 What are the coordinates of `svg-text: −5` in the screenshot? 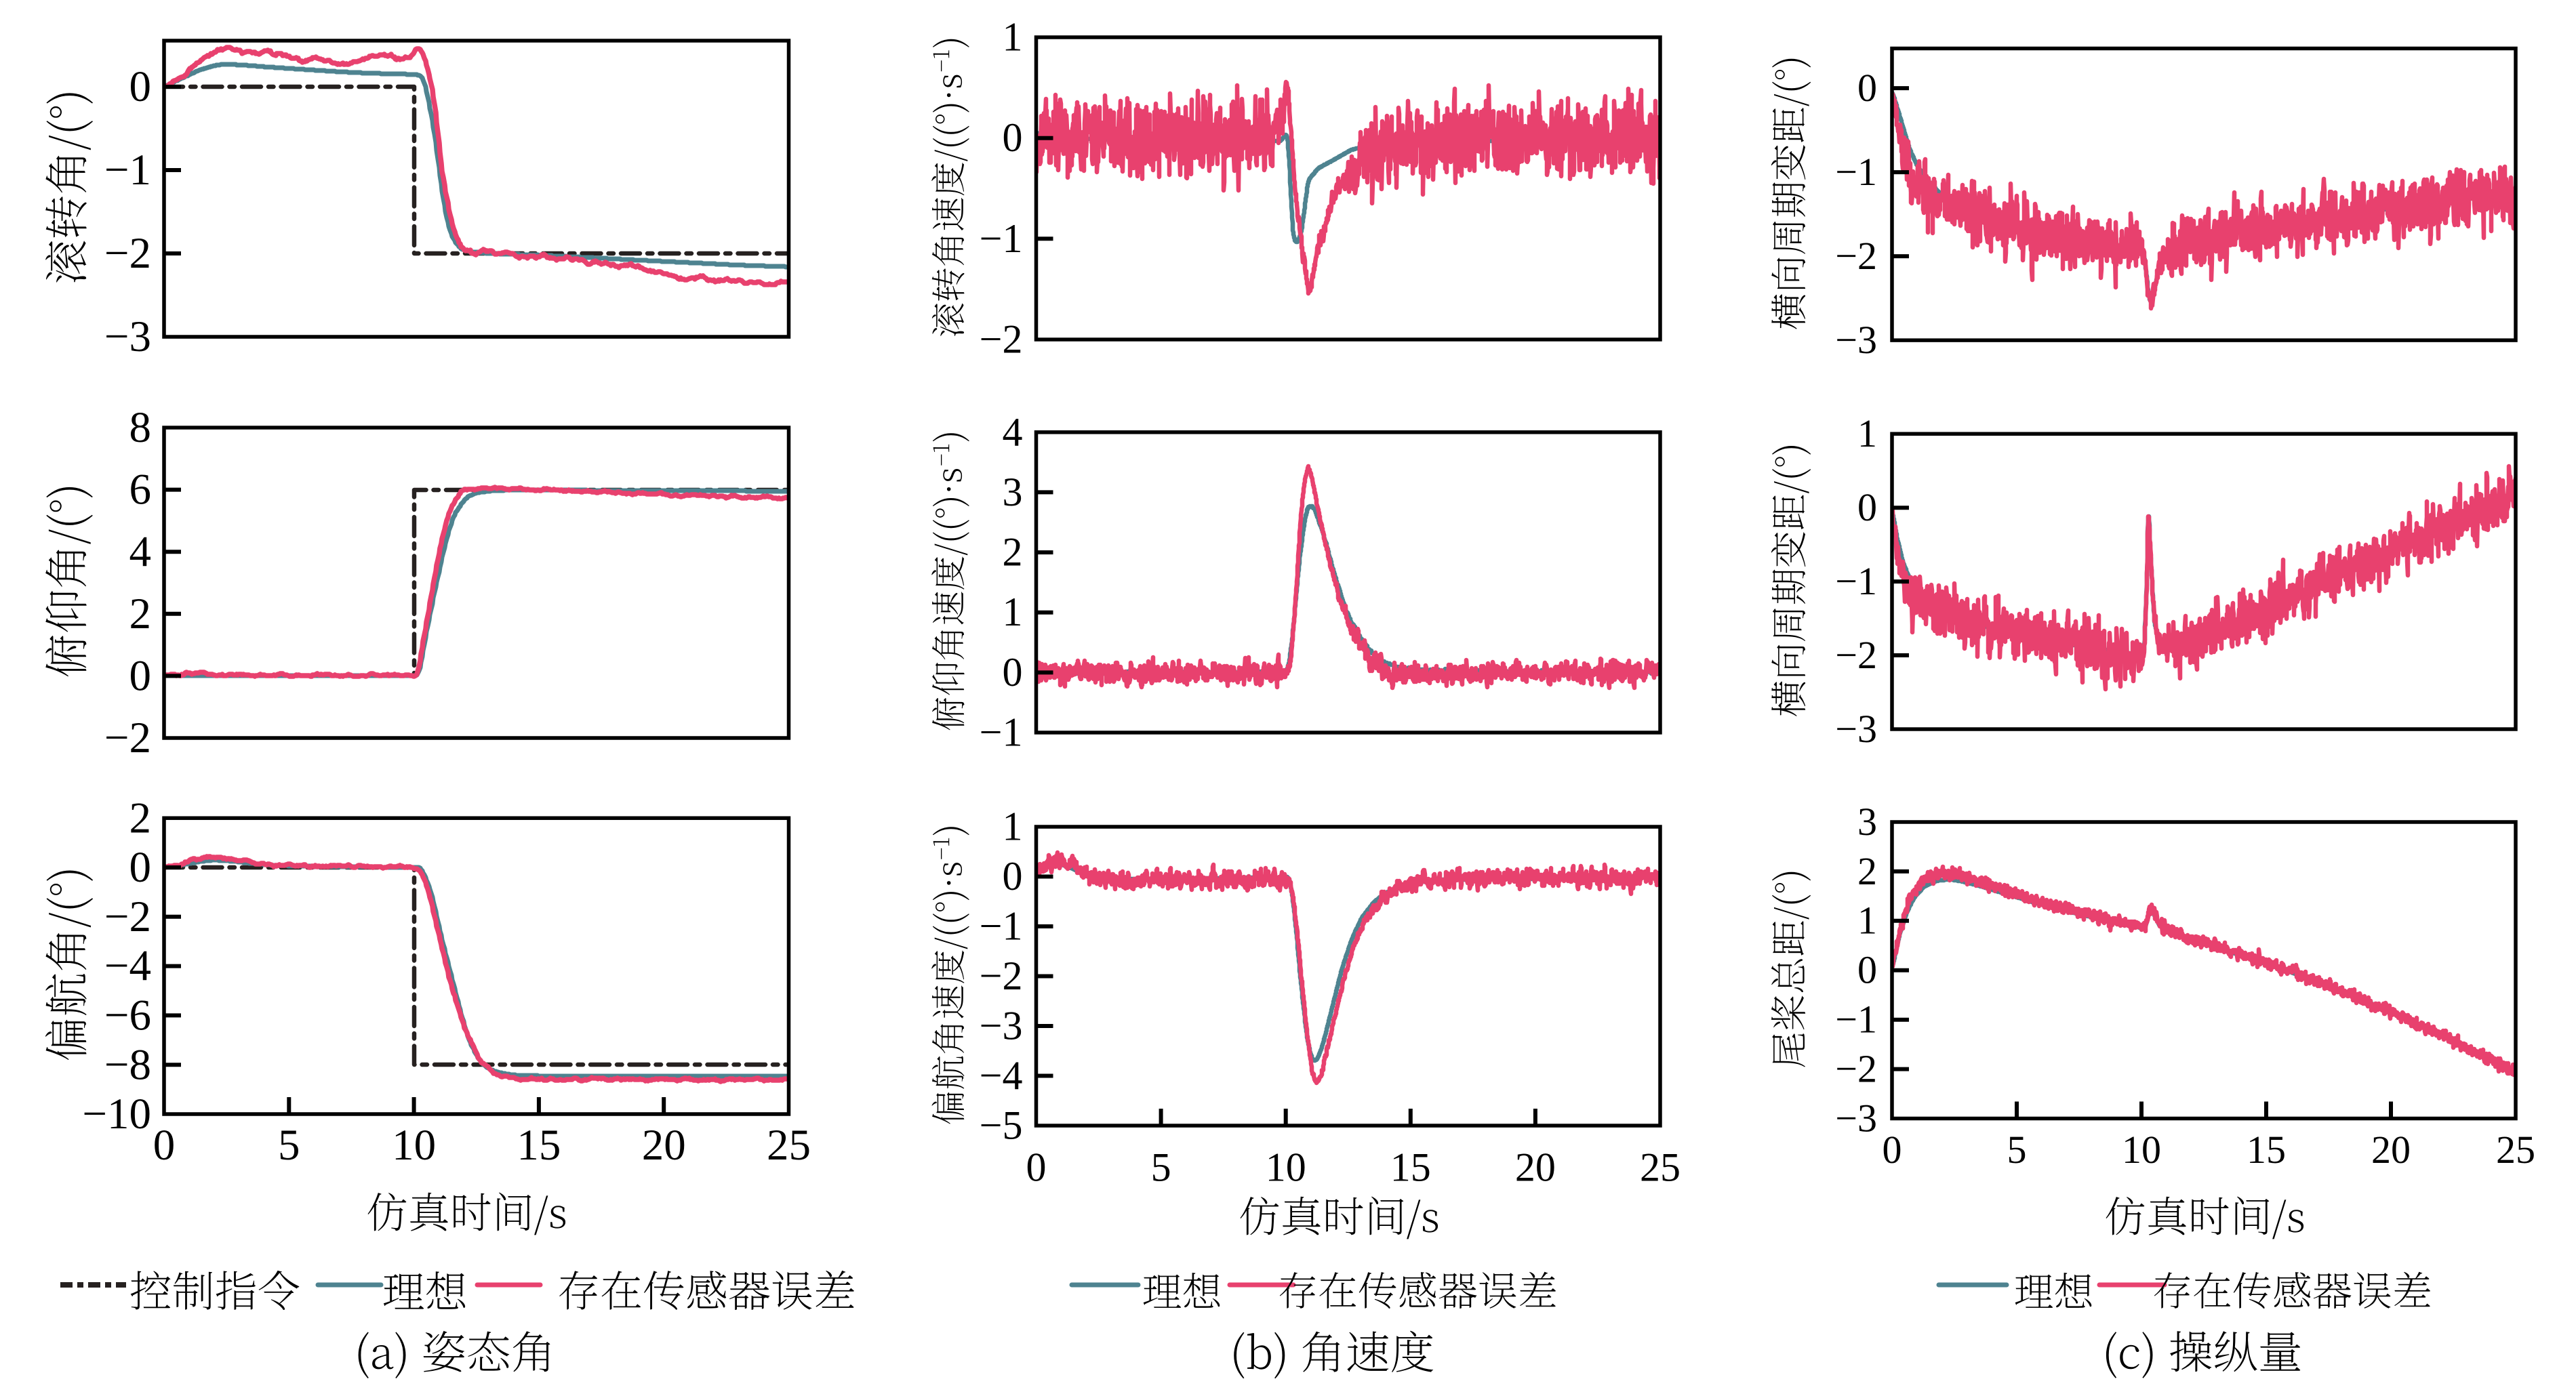 It's located at (1001, 1125).